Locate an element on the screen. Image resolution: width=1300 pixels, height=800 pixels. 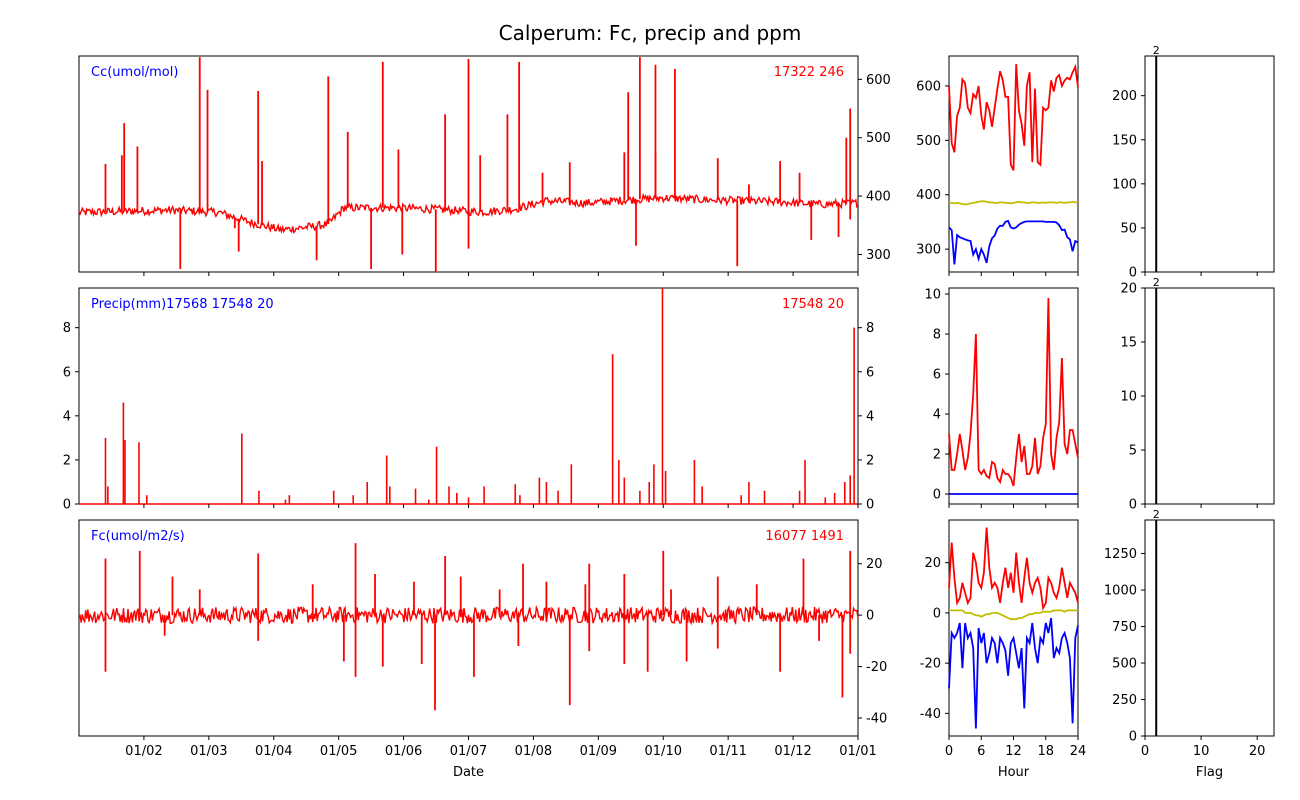
flag-x-tick-label: 0 is located at coordinates (1145, 751).